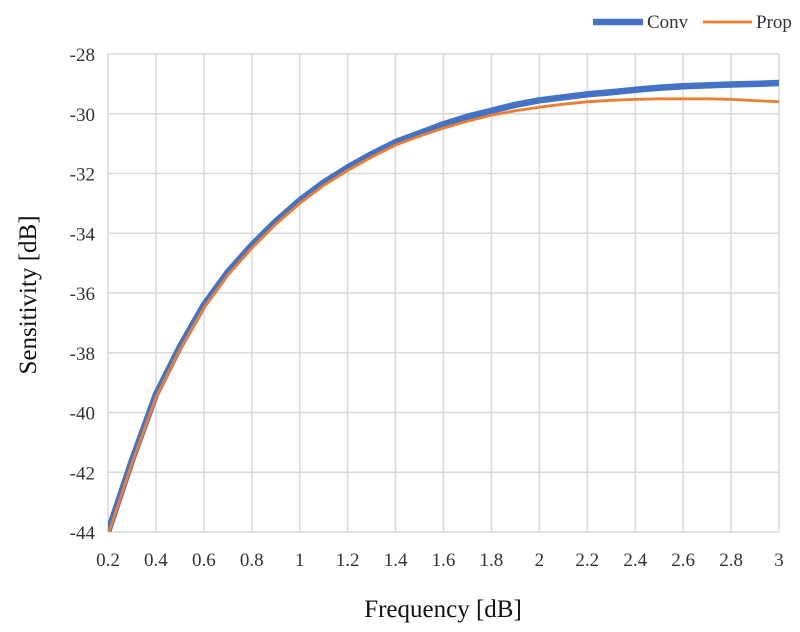 The image size is (800, 632). I want to click on x-tick-labels: 0.2 0.4 0.6 0.8 1 1.2 1.4 1.6 1.8 2 2.2 2.4 2.6 2.8 3, so click(440, 560).